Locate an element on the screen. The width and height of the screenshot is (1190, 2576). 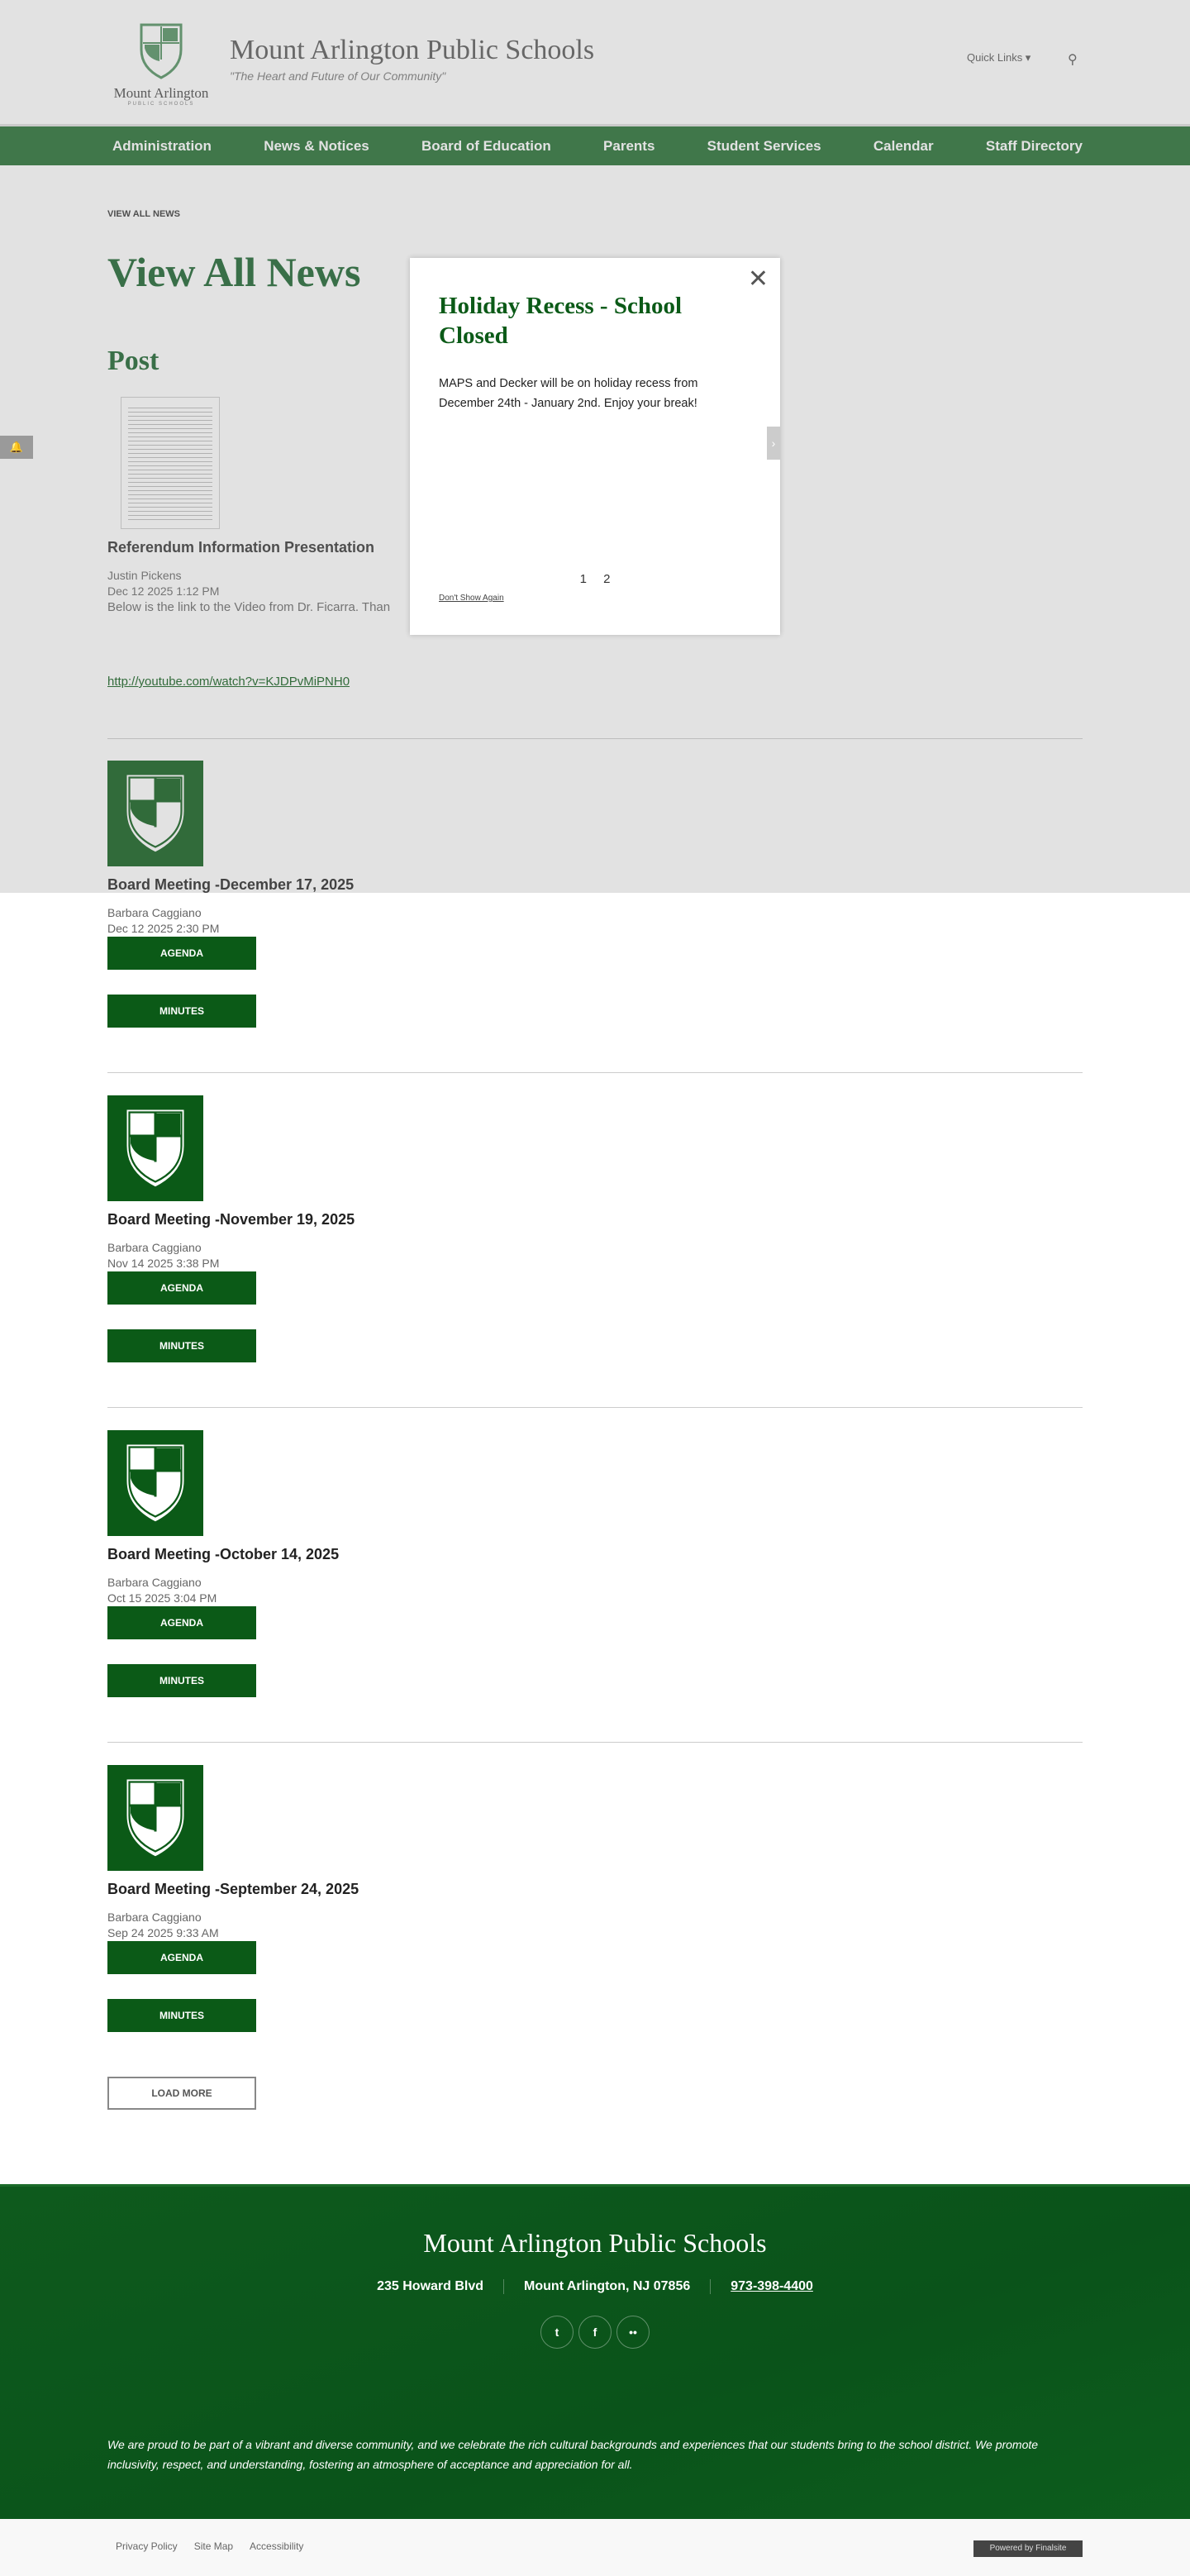
post-date: Oct 15 2025 3:04 PM is located at coordinates (162, 1598).